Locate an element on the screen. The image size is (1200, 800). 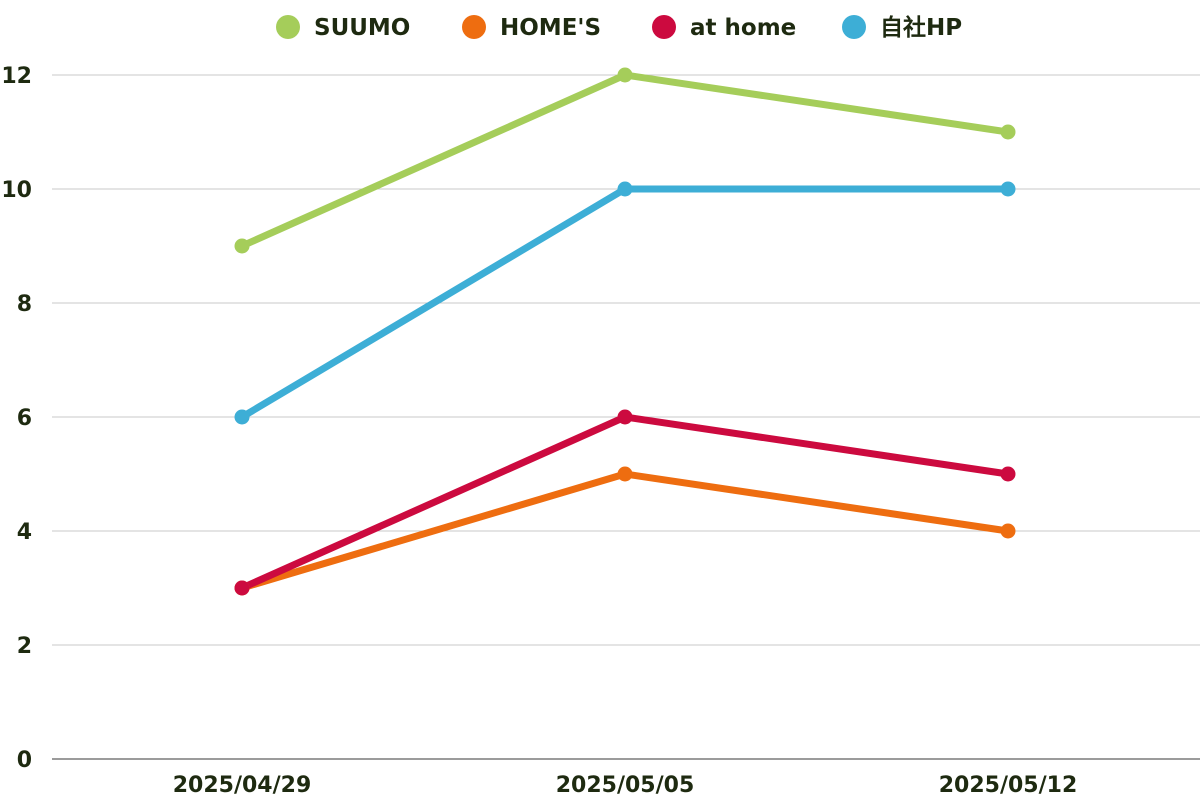
series-line-suumo is located at coordinates (625, 160).